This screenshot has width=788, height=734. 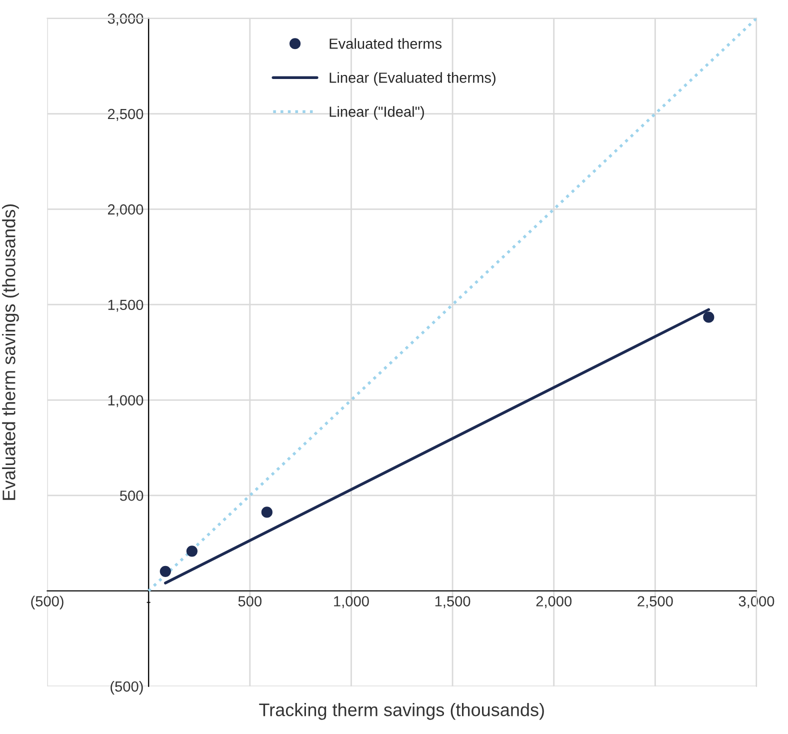 What do you see at coordinates (126, 401) in the screenshot?
I see `y-tick-label: 1,000` at bounding box center [126, 401].